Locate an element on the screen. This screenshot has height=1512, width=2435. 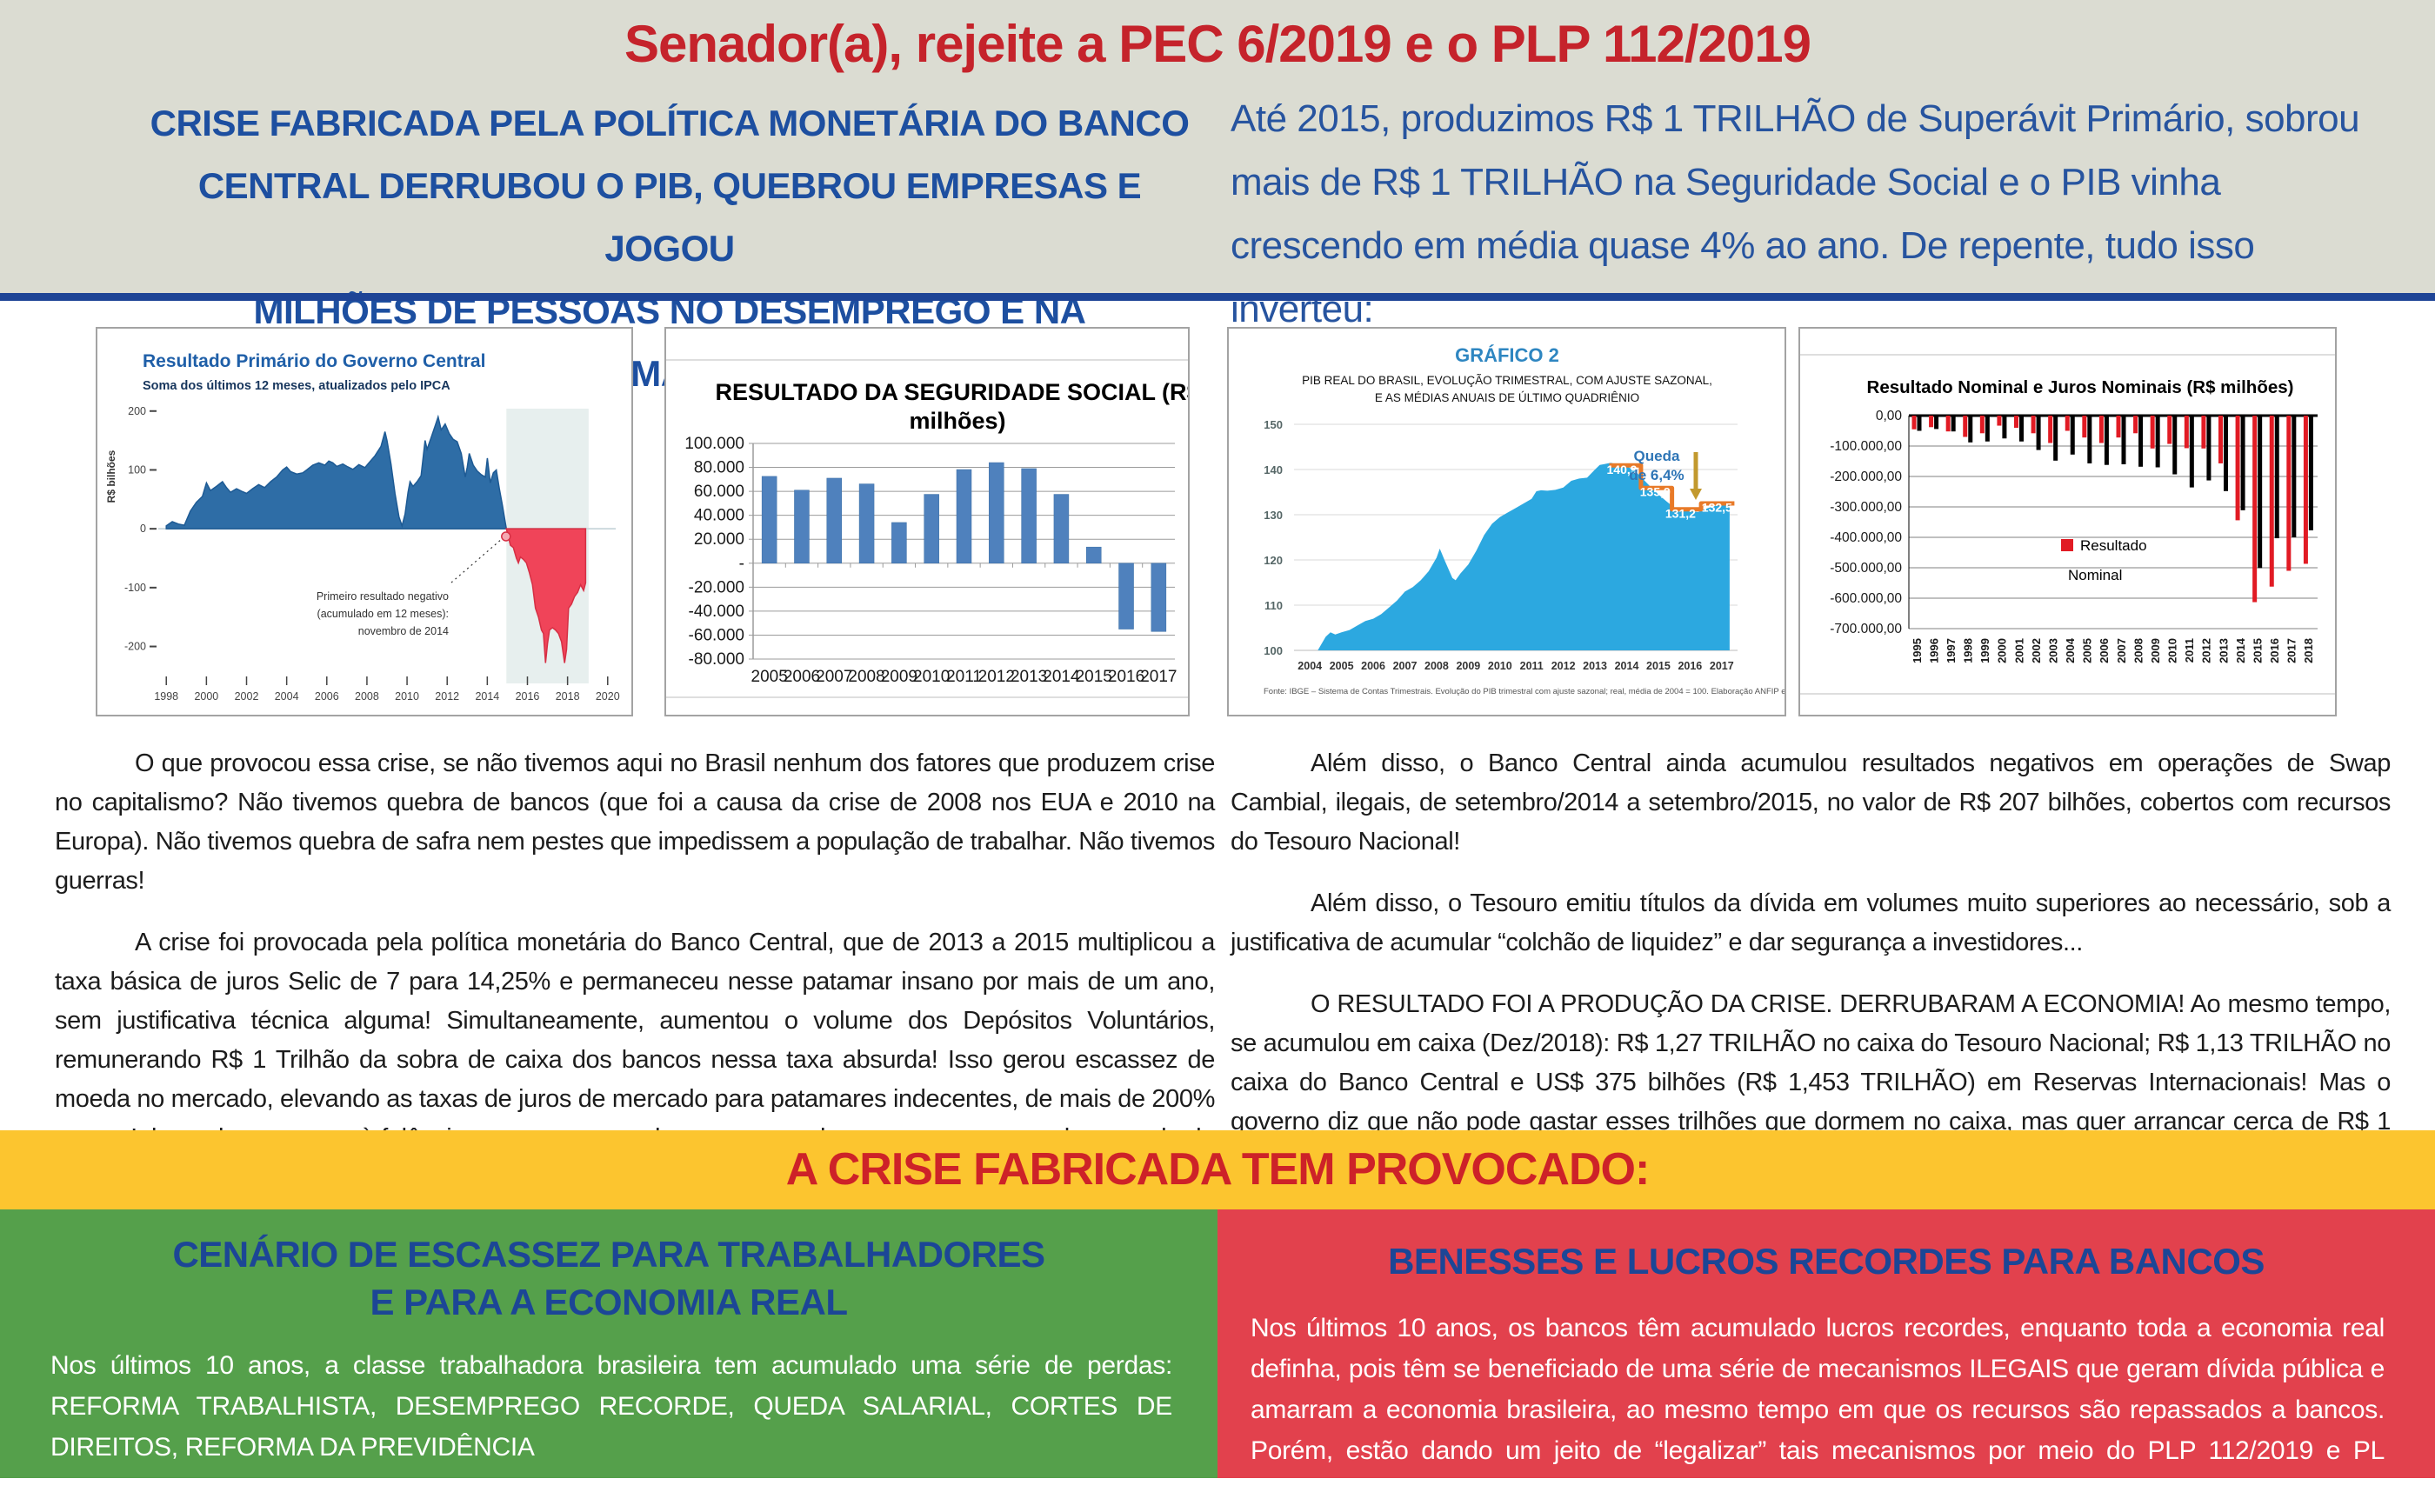
svg-text: 131,2 is located at coordinates (1680, 514).